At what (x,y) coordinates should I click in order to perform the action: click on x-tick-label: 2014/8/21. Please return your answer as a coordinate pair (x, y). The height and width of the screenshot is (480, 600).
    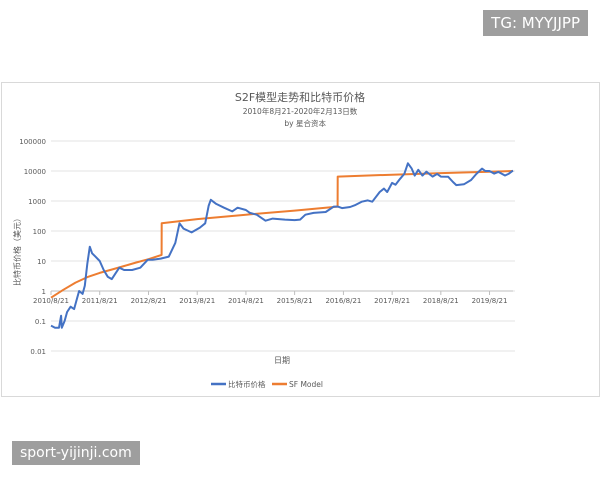
    Looking at the image, I should click on (246, 301).